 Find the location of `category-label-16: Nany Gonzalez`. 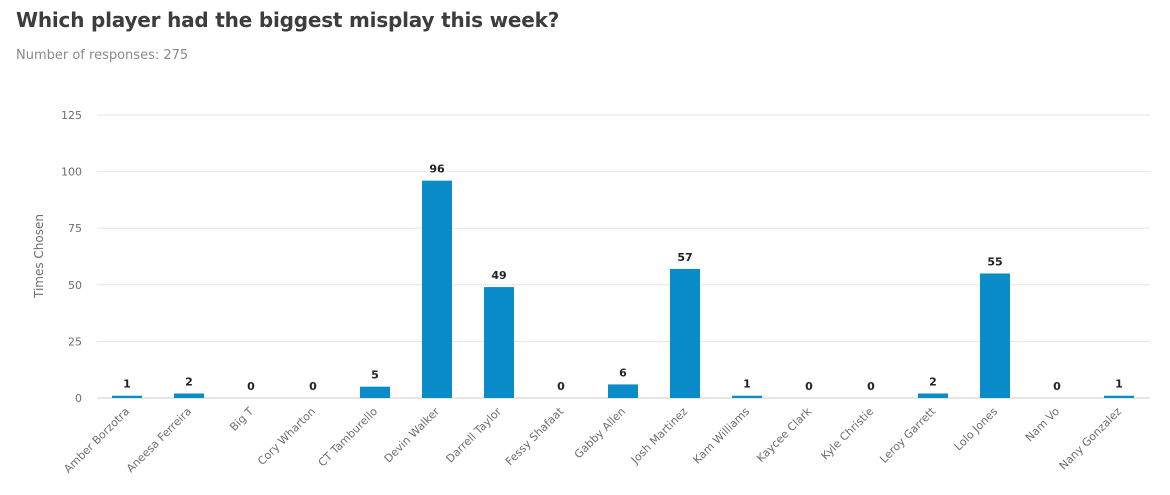

category-label-16: Nany Gonzalez is located at coordinates (1091, 439).